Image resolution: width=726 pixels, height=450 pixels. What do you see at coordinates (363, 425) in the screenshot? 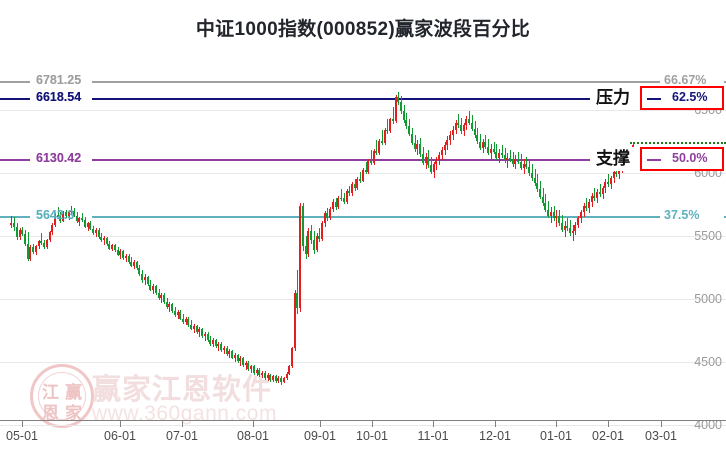
I see `gridline` at bounding box center [363, 425].